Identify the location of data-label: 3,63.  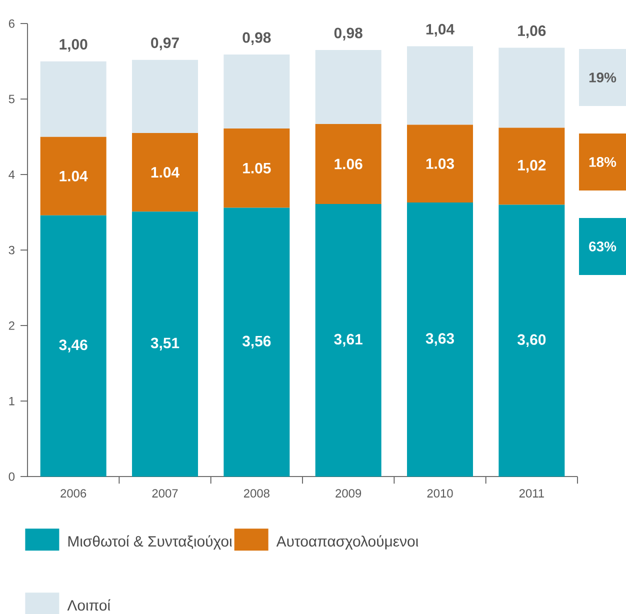
(440, 339).